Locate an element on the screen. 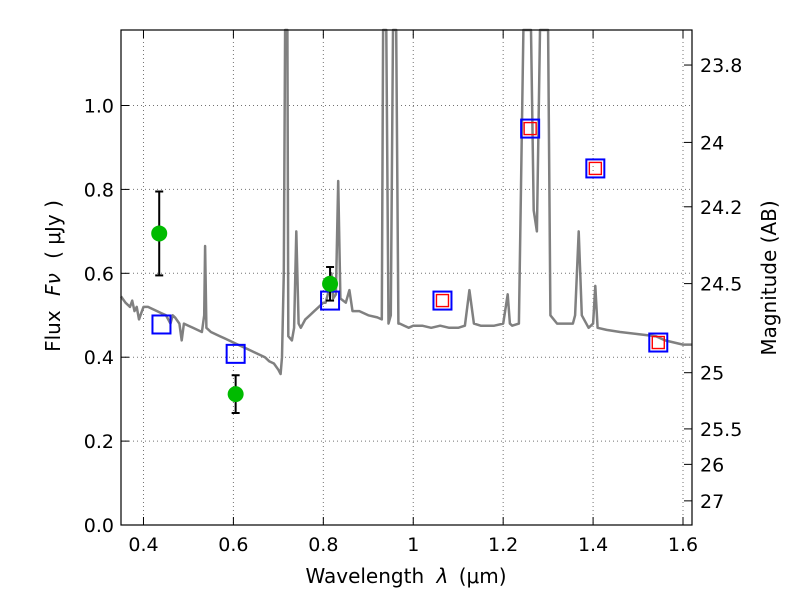  y-axis-right: 23.8 24 24.2 24.5 25 25.5 26 27 is located at coordinates (713, 284).